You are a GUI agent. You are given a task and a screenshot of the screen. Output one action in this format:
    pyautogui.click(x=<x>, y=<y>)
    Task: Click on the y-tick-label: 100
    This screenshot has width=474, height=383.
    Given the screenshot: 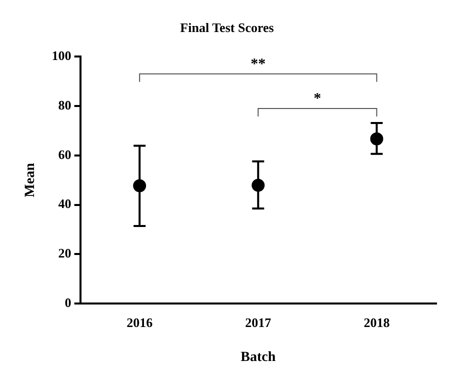 What is the action you would take?
    pyautogui.click(x=62, y=55)
    